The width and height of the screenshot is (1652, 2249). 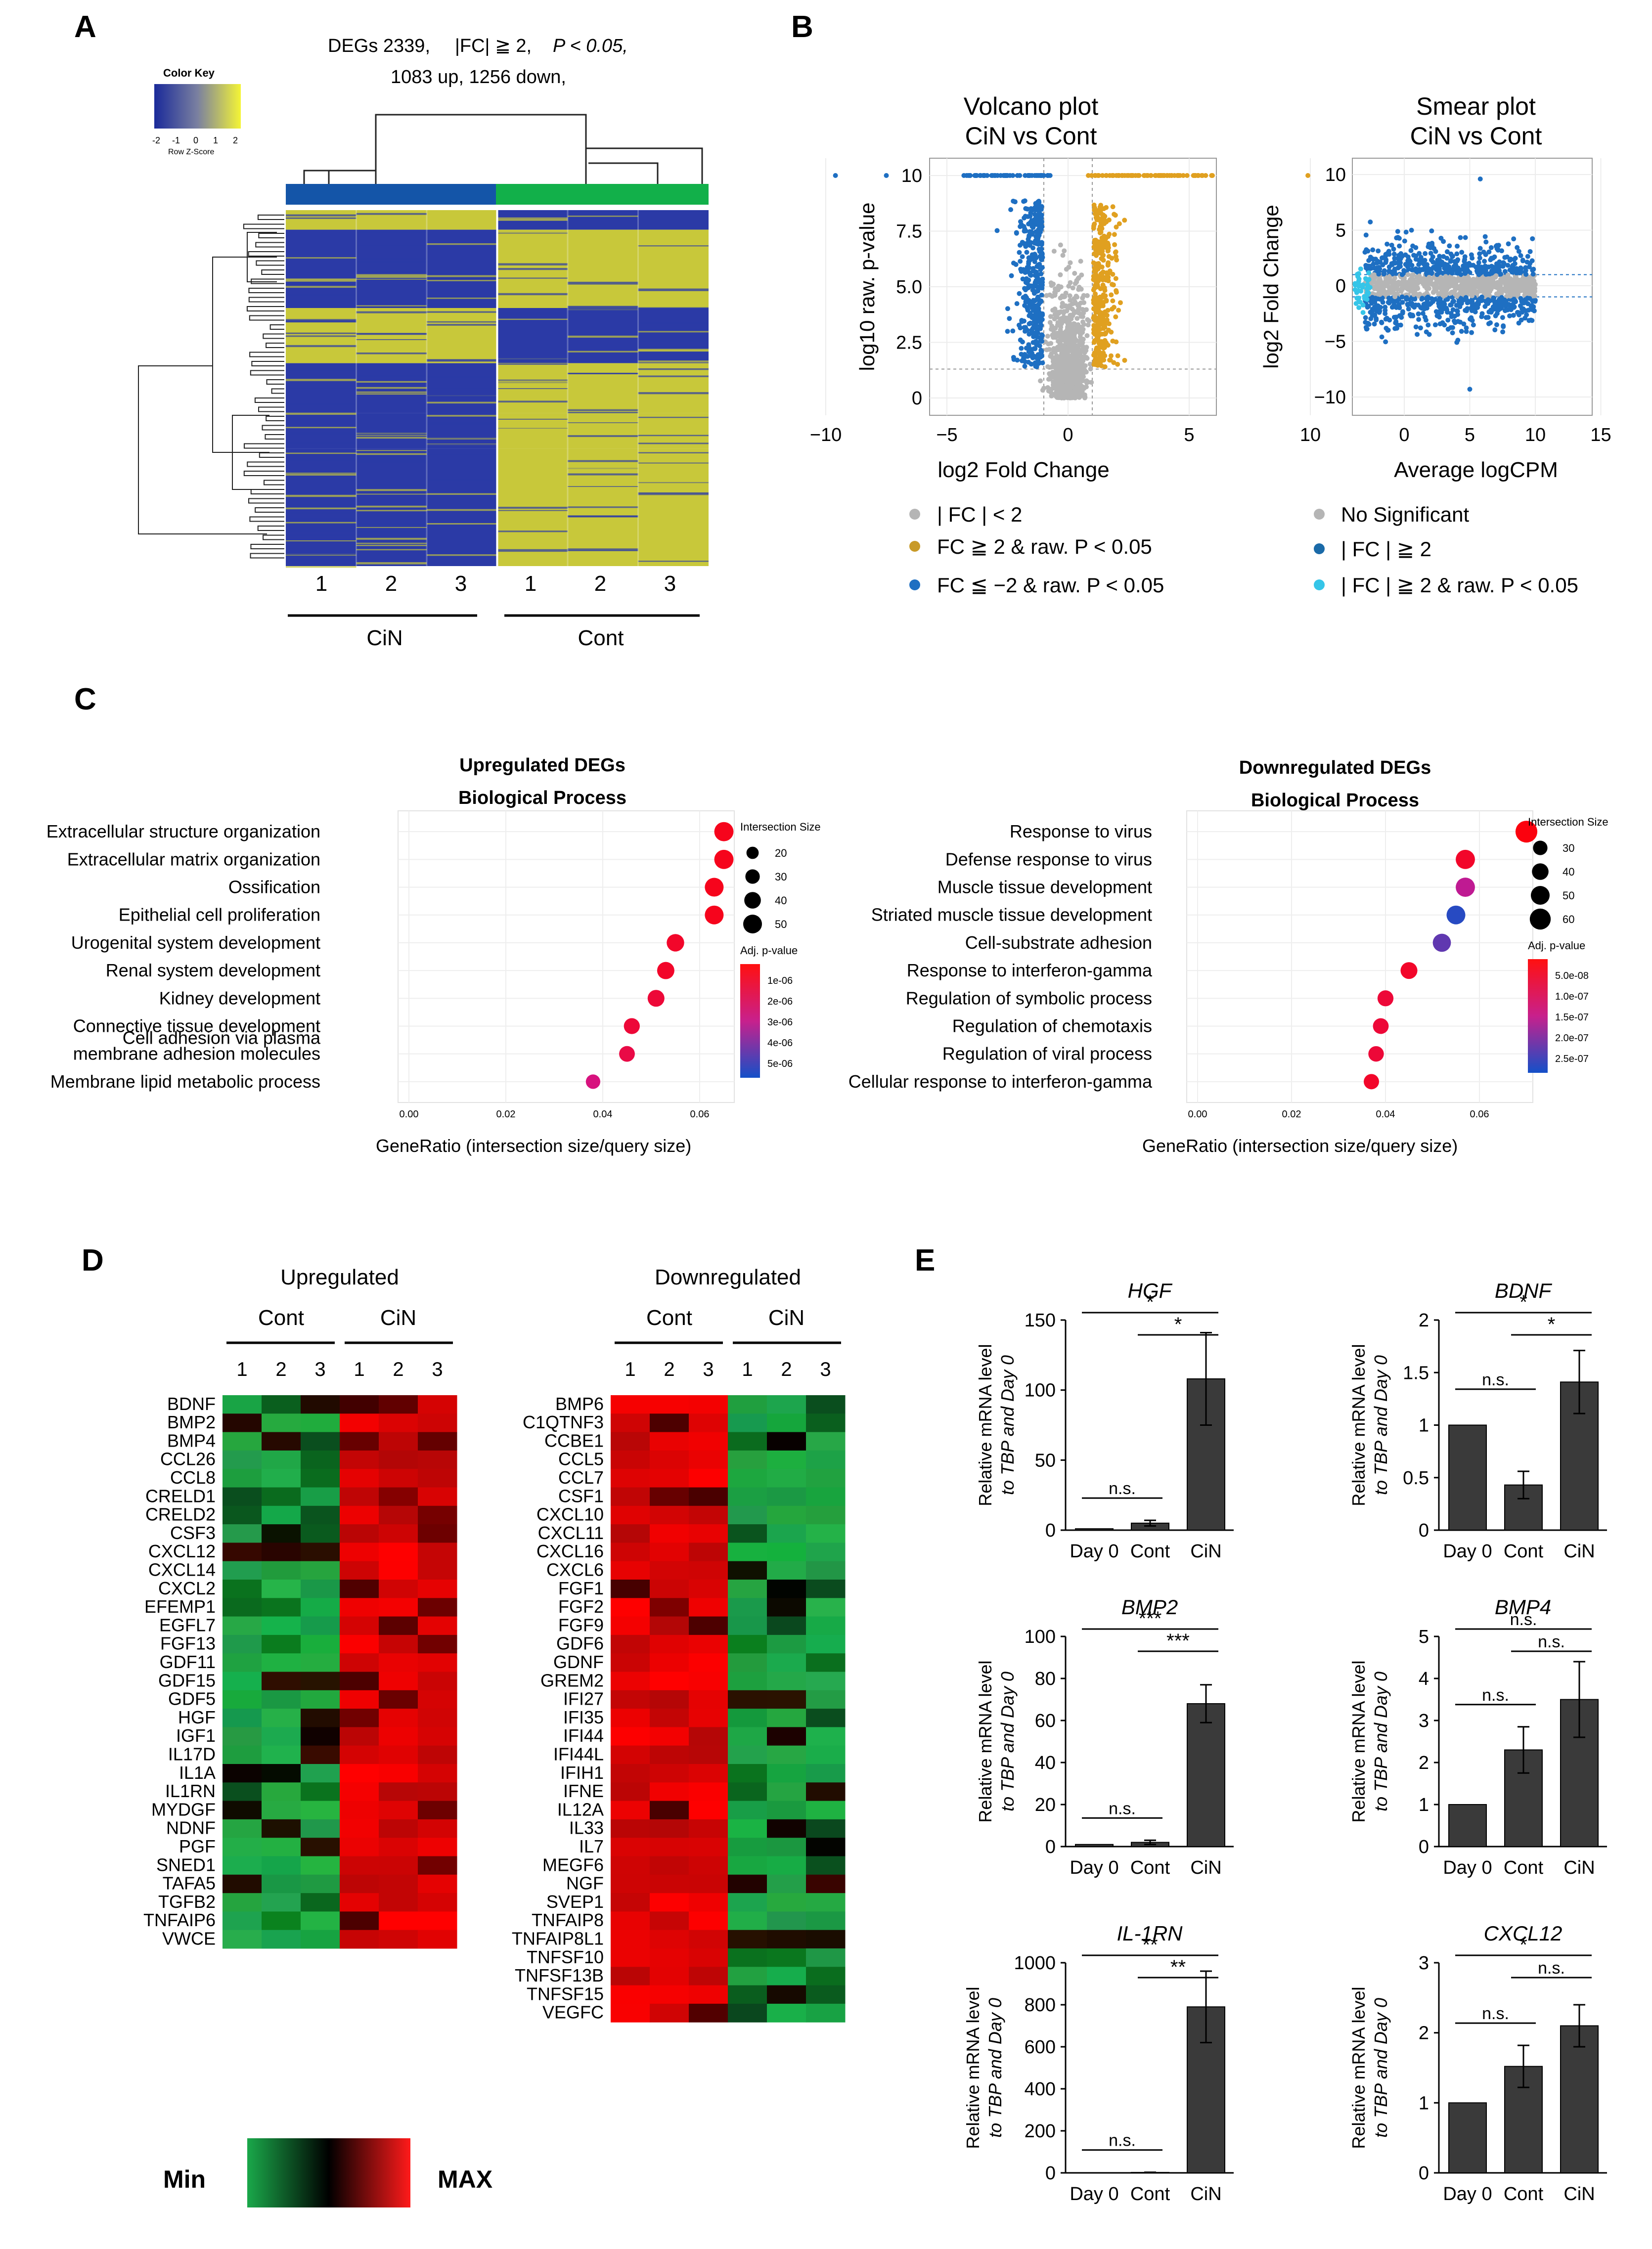 What do you see at coordinates (601, 638) in the screenshot?
I see `group-label-cont: Cont` at bounding box center [601, 638].